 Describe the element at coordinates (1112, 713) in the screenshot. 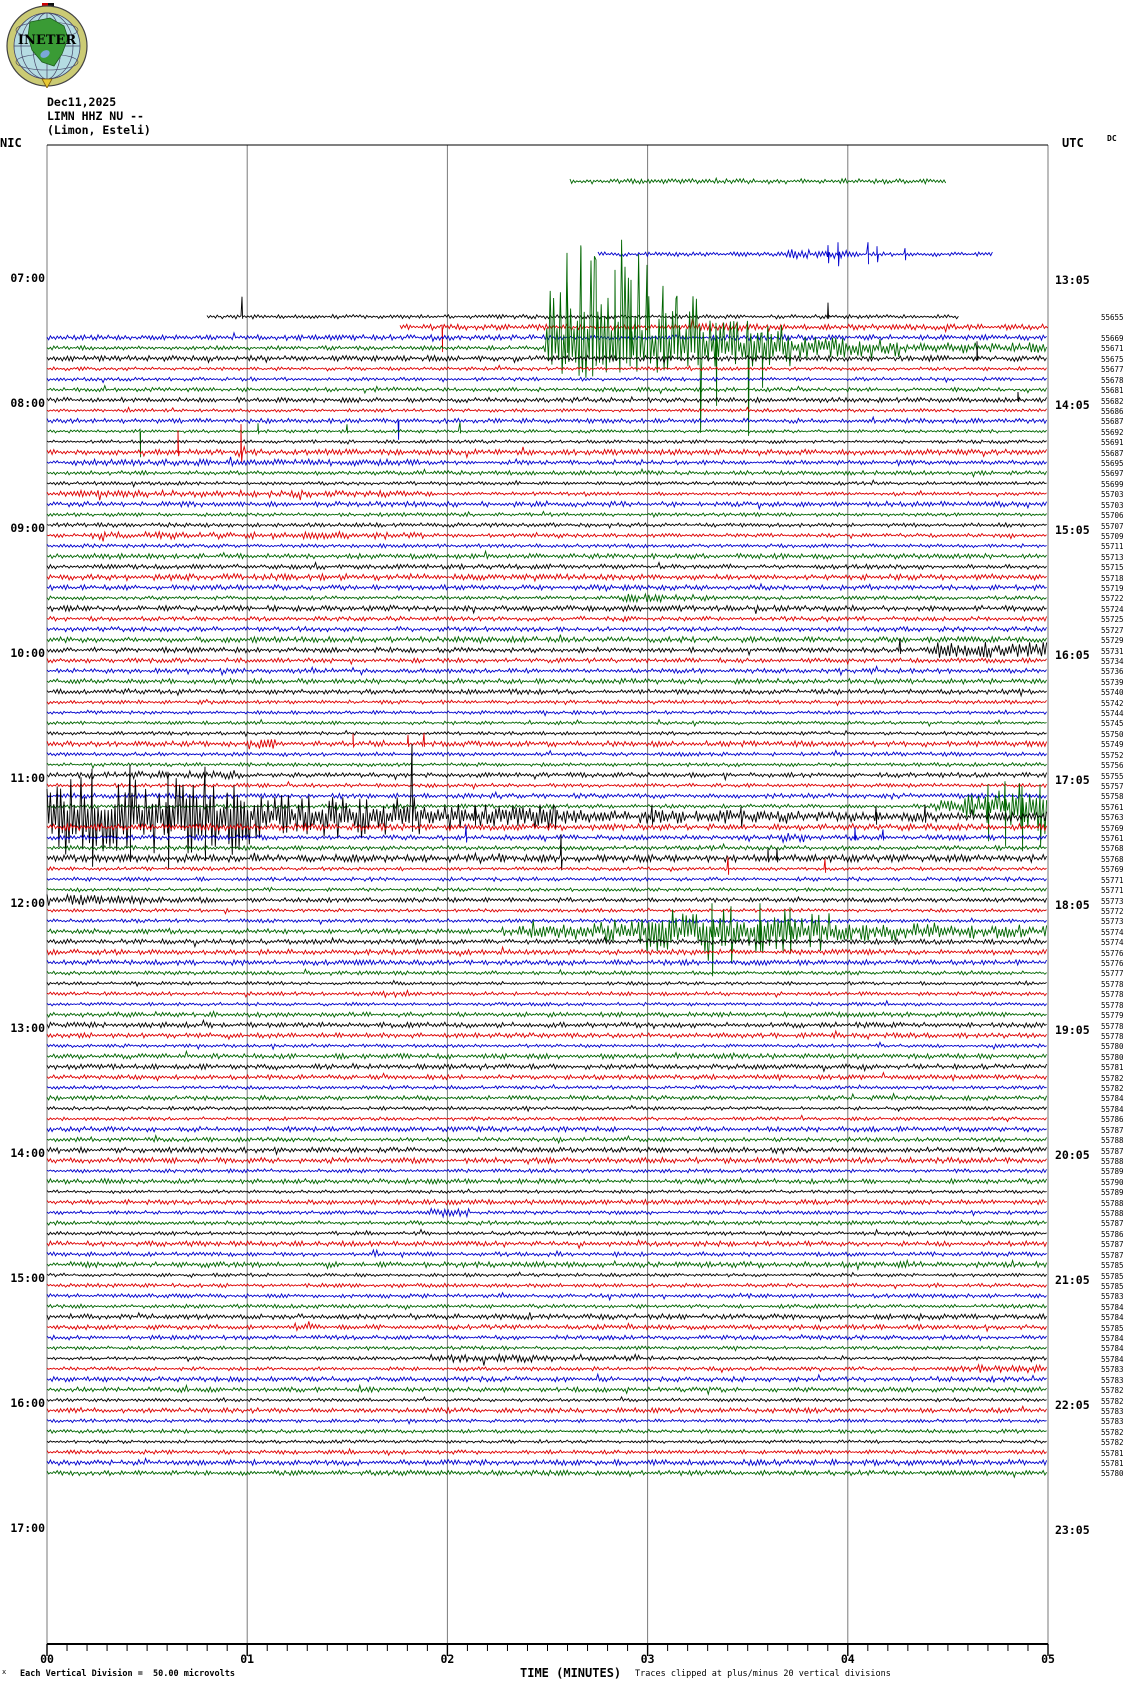

I see `dc-offset-label: 55744` at that location.